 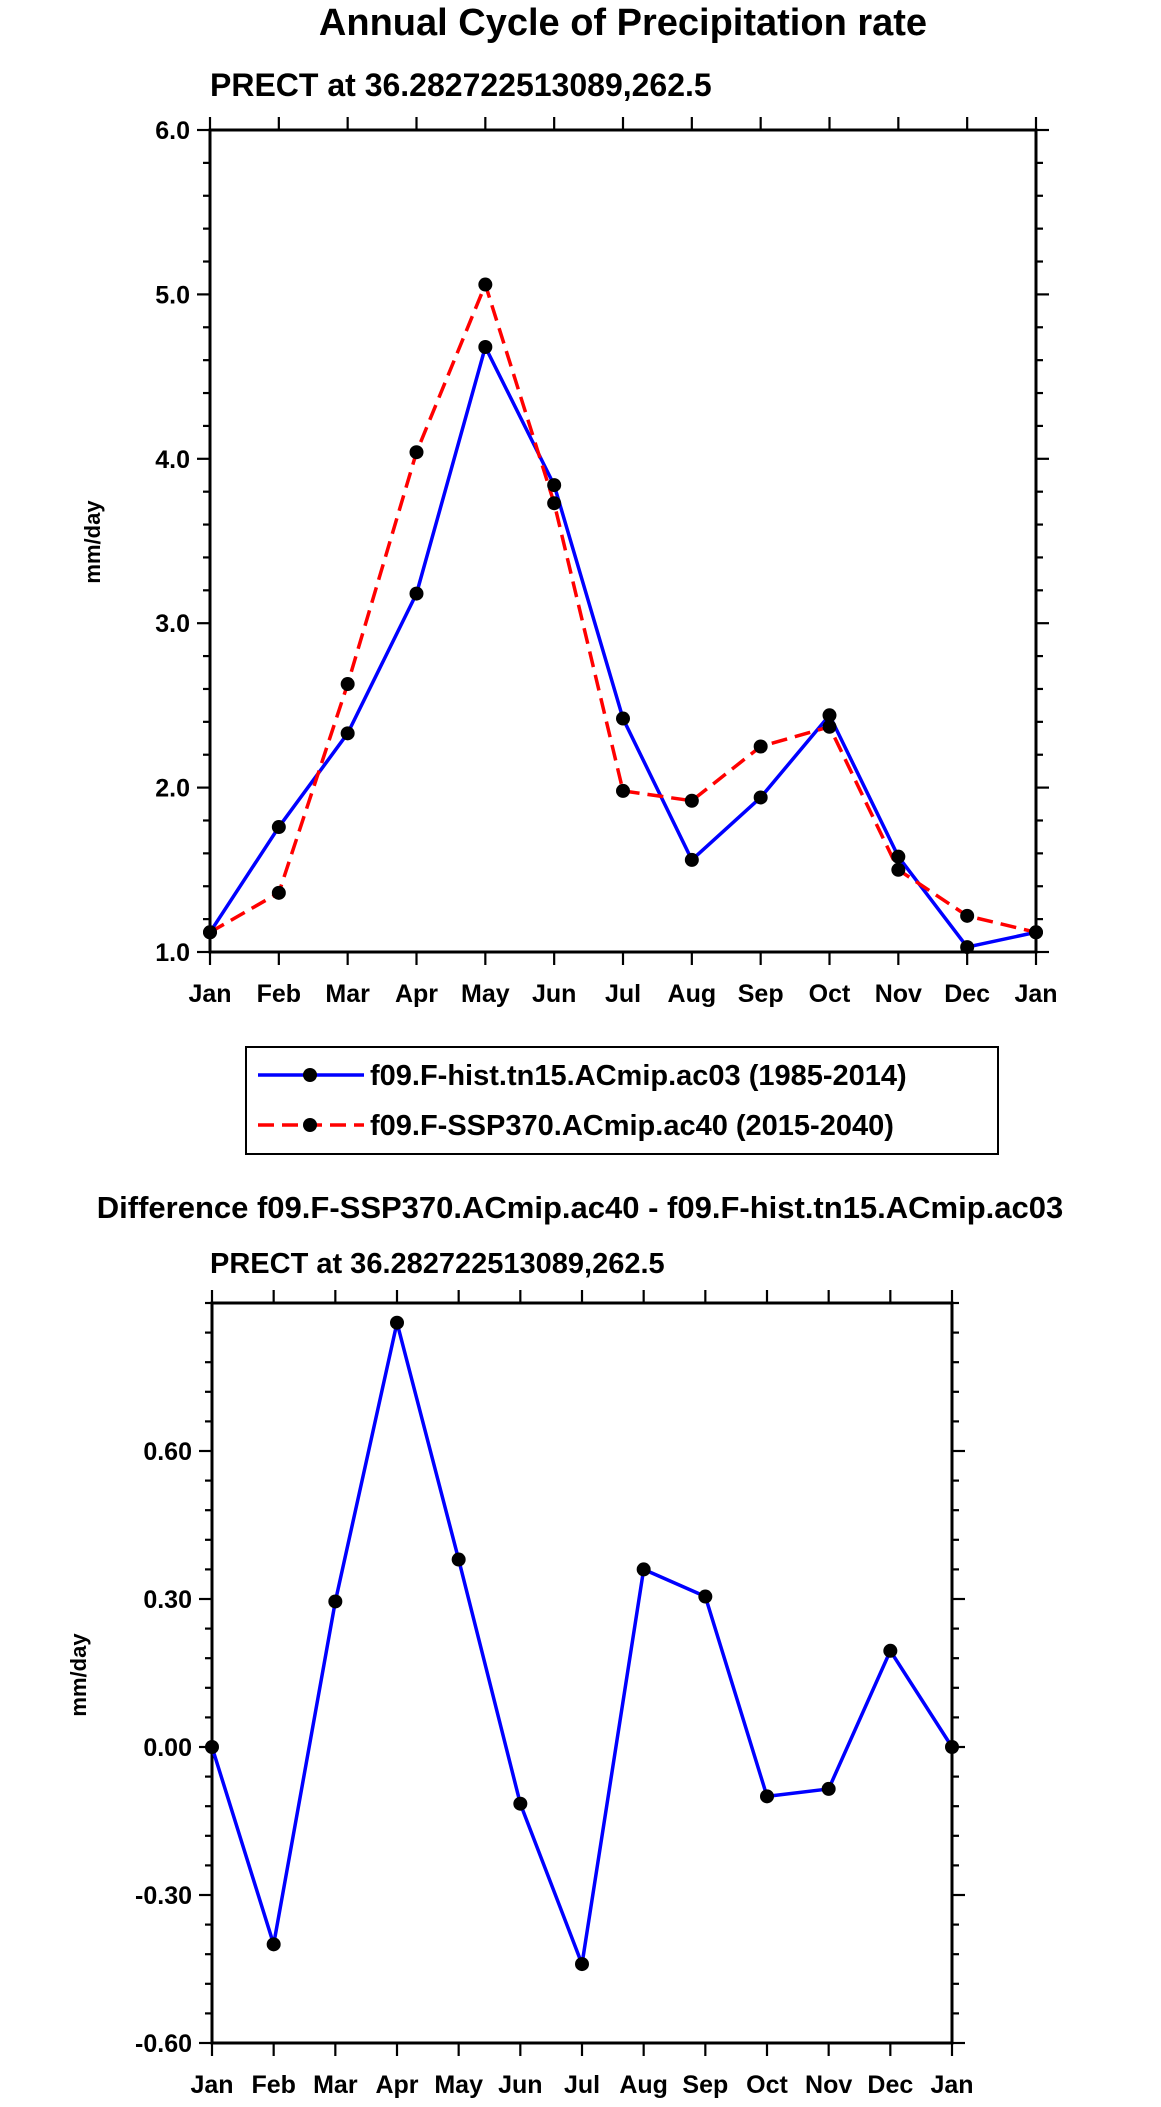 I want to click on chart1-xtick-label: Dec, so click(x=967, y=994).